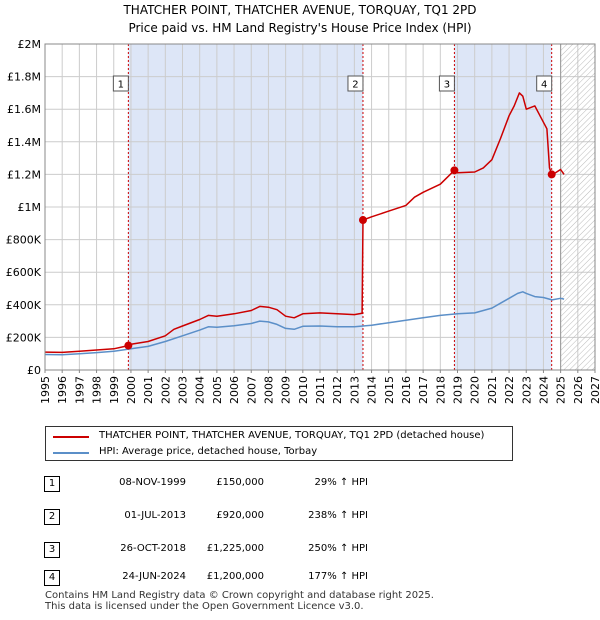 The image size is (600, 620). I want to click on x-tick-label: 2023, so click(526, 390).